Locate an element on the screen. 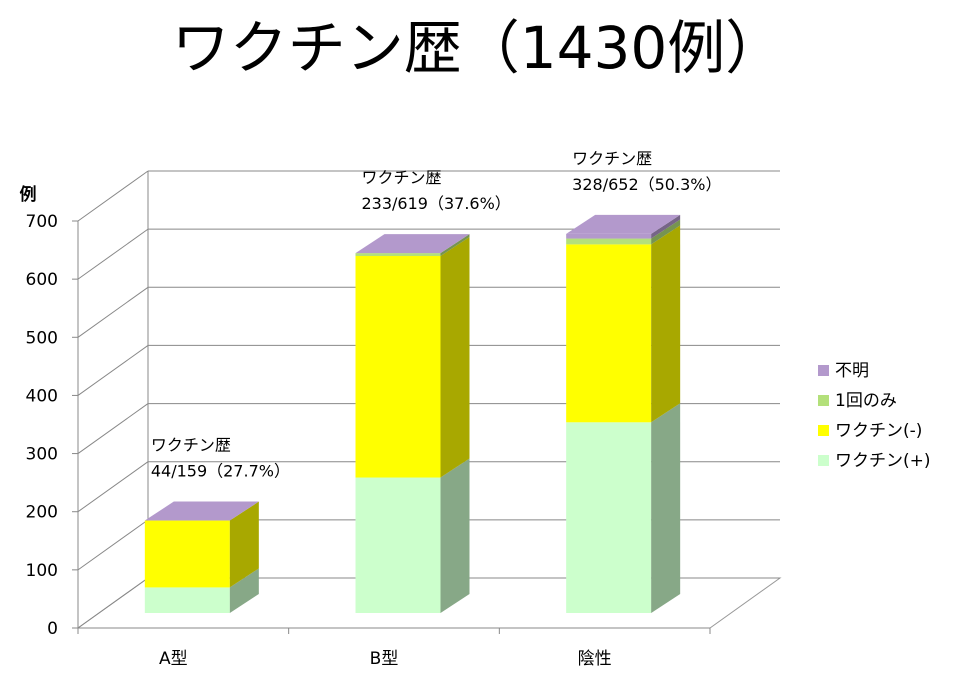 Image resolution: width=955 pixels, height=690 pixels. y-tick-label: 600 is located at coordinates (42, 280).